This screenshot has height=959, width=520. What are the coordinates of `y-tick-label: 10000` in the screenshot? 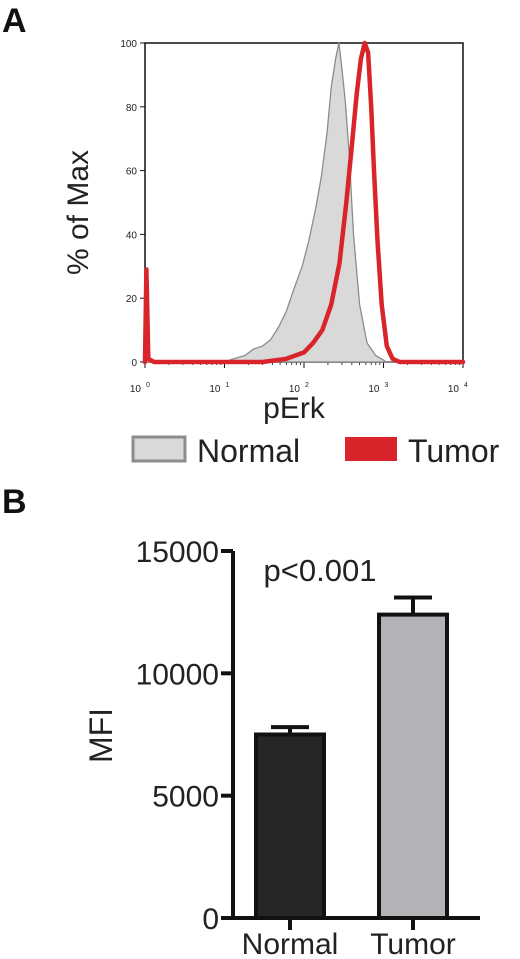 It's located at (177, 674).